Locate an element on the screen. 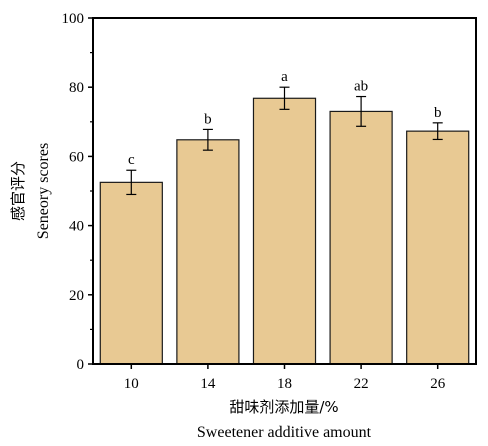 This screenshot has width=488, height=446. x-tick-label-26: 26 is located at coordinates (438, 384).